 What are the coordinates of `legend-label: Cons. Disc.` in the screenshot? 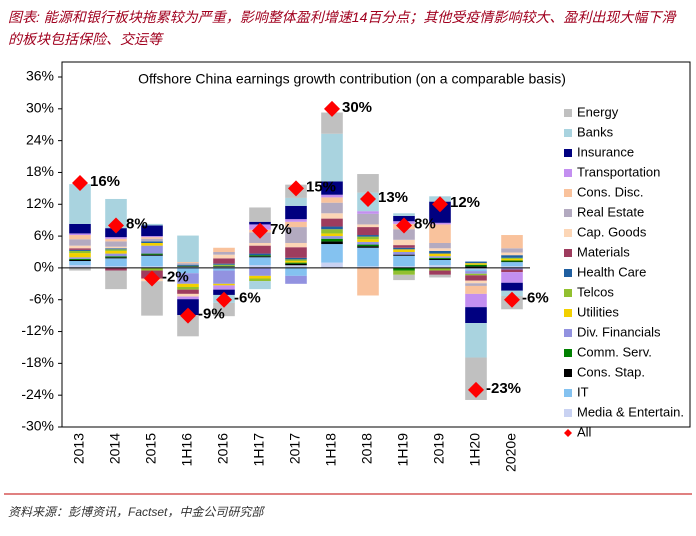 It's located at (610, 191).